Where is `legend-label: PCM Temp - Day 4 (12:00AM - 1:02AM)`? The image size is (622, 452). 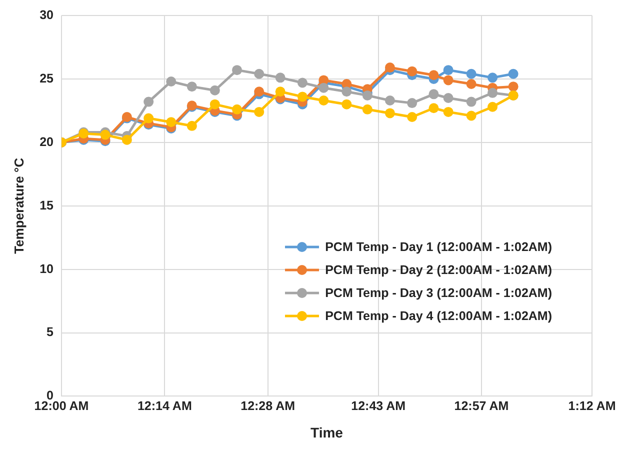
legend-label: PCM Temp - Day 4 (12:00AM - 1:02AM) is located at coordinates (438, 315).